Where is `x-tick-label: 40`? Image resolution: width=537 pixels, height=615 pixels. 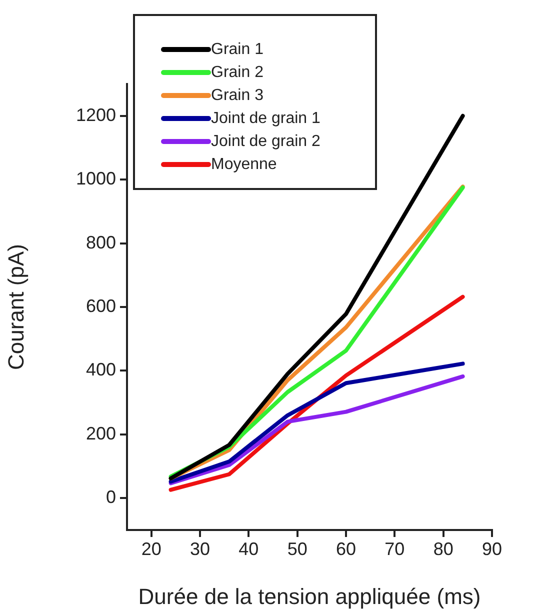 x-tick-label: 40 is located at coordinates (248, 548).